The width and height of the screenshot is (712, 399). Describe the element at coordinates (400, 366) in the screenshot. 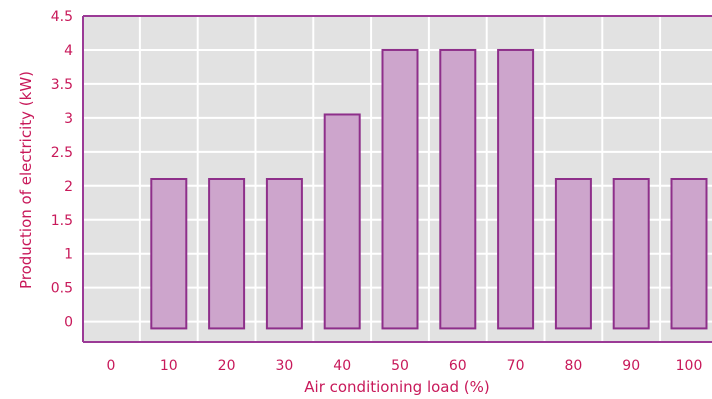

I see `x-tick-label: 50` at that location.